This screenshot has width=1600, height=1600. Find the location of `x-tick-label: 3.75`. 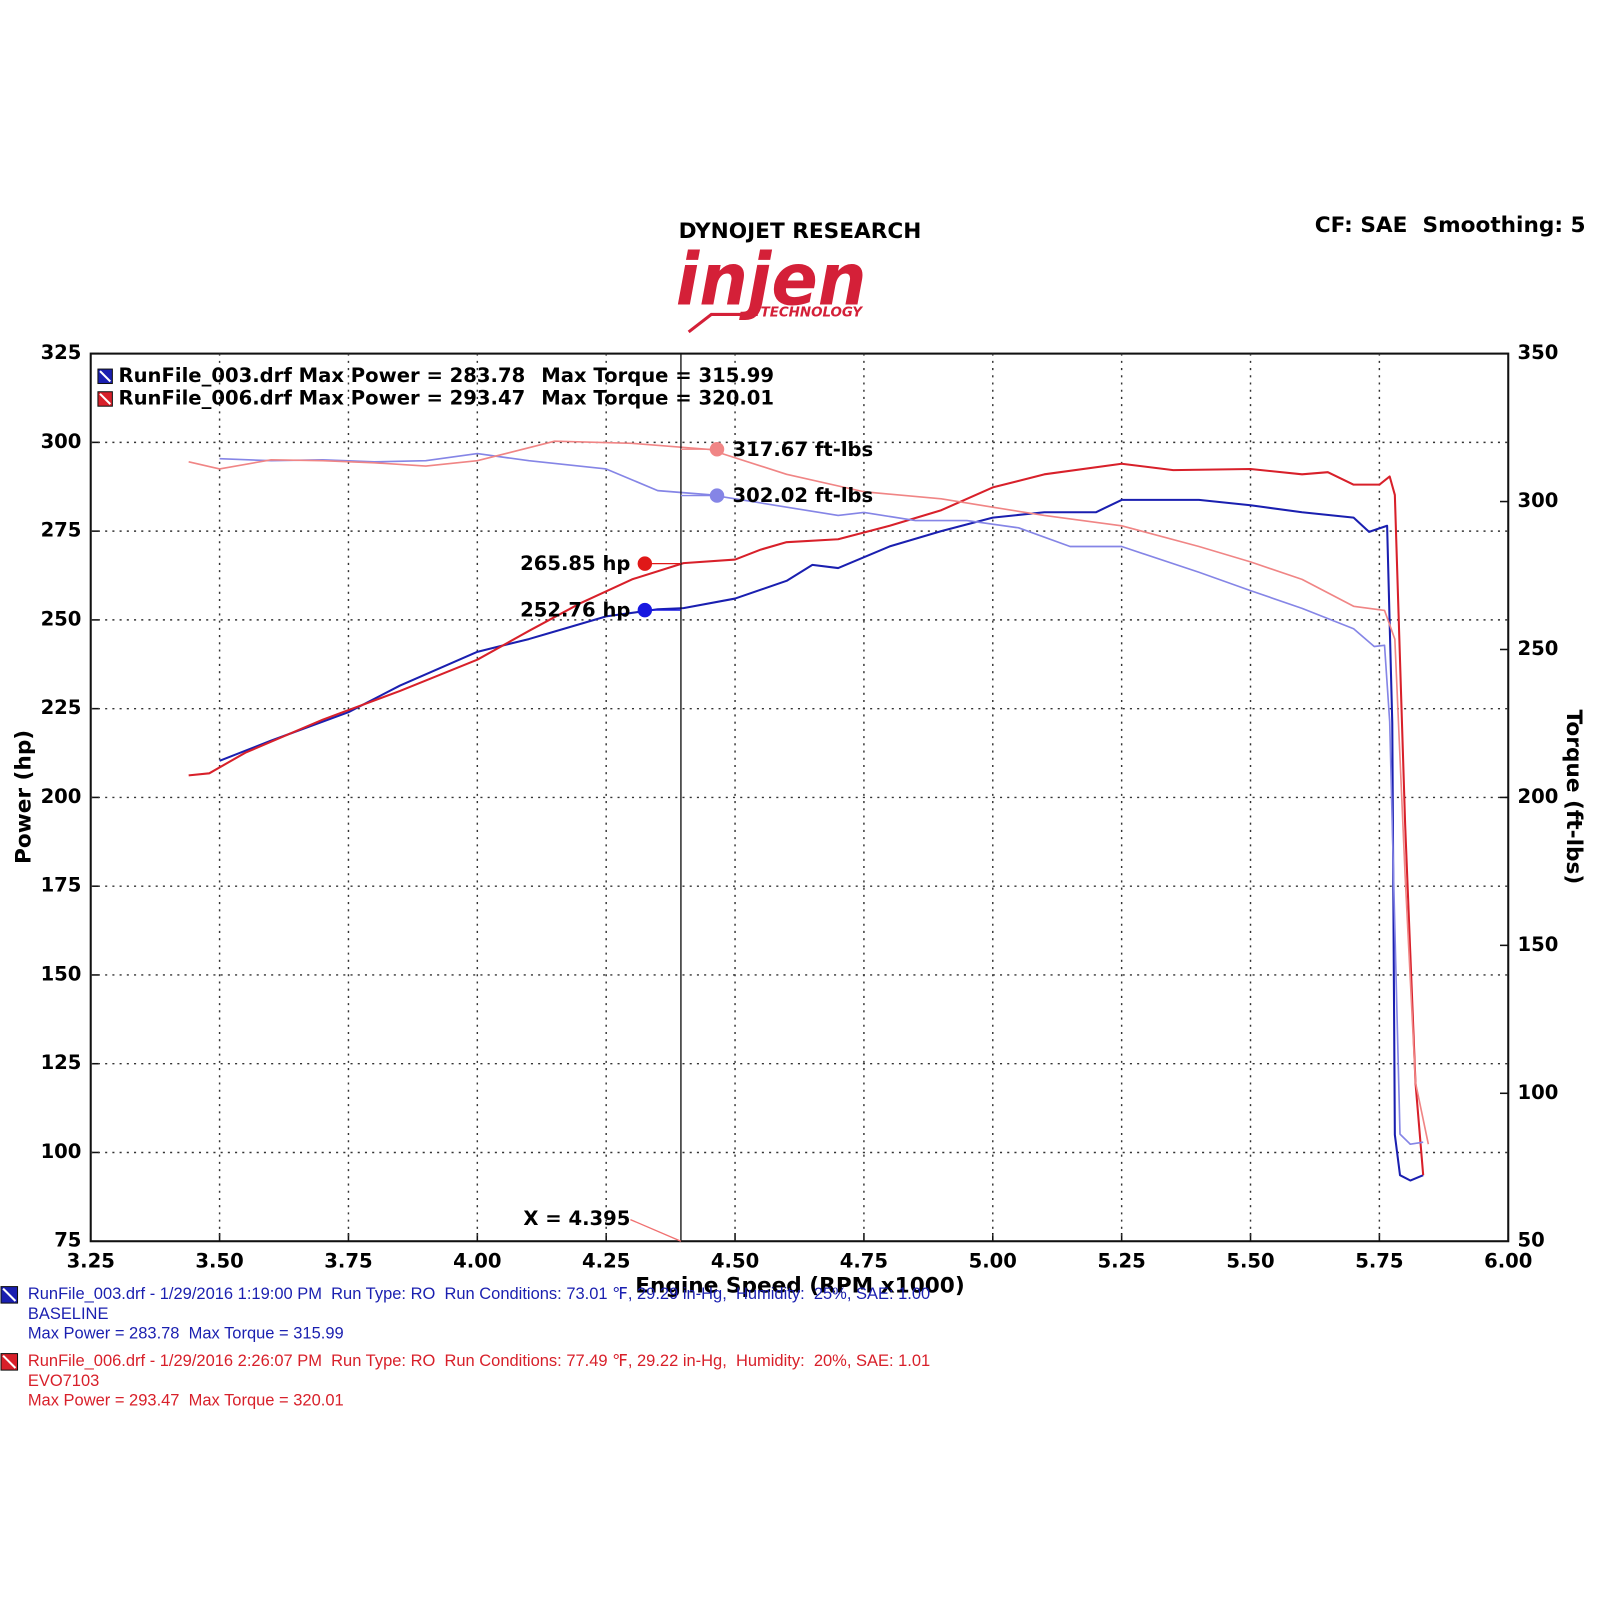

x-tick-label: 3.75 is located at coordinates (348, 1260).